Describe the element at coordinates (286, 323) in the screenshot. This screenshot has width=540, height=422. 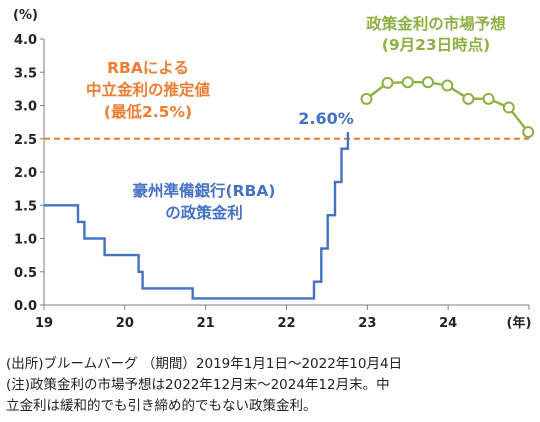
I see `x-tick-label: 22` at that location.